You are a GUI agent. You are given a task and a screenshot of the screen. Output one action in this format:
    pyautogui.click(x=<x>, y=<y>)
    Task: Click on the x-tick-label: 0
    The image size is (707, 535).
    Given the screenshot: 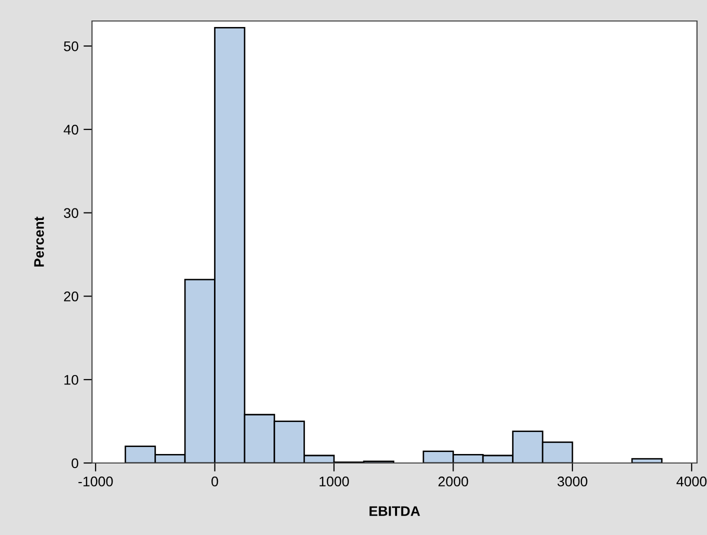 What is the action you would take?
    pyautogui.click(x=214, y=481)
    